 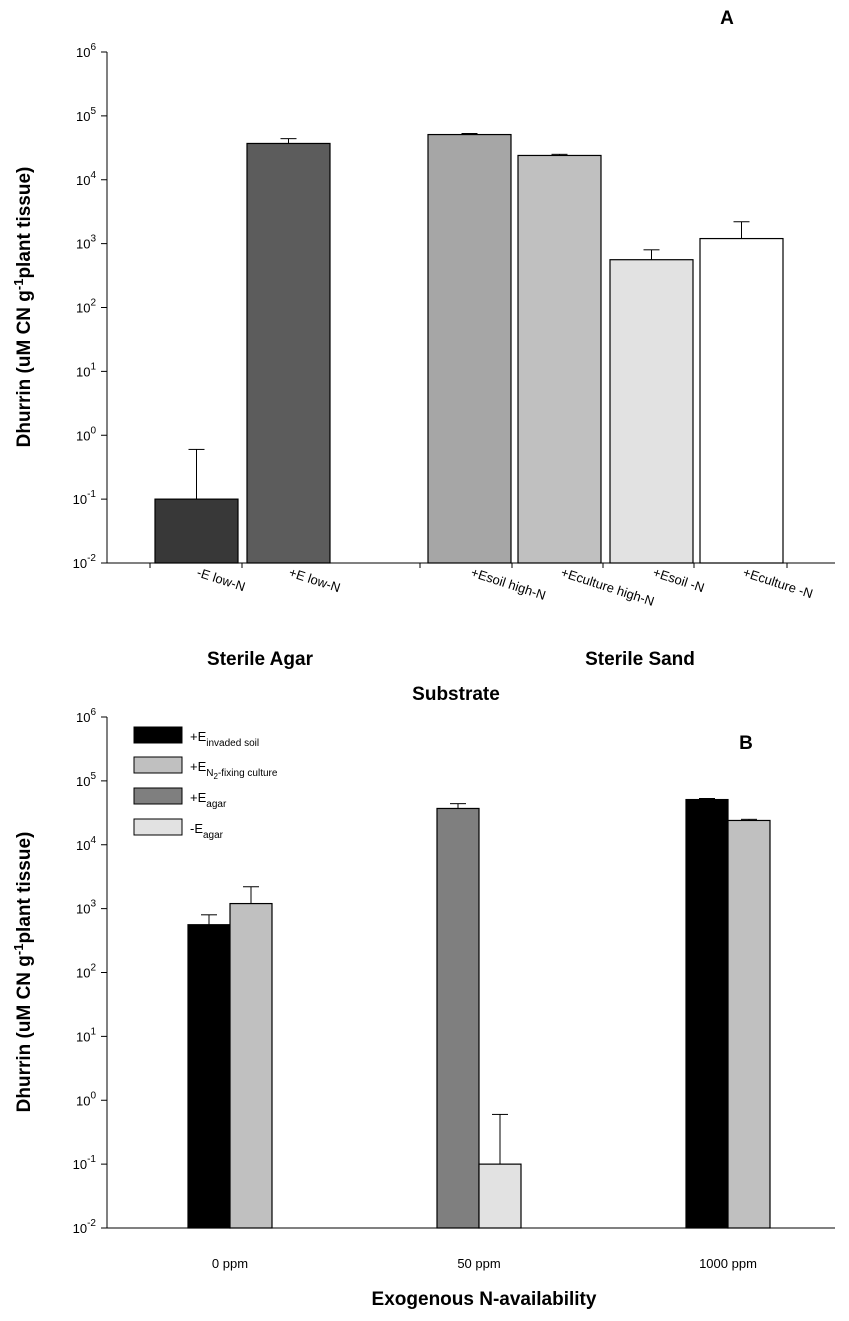 I want to click on category-label: +Esoil high-N, so click(x=508, y=584).